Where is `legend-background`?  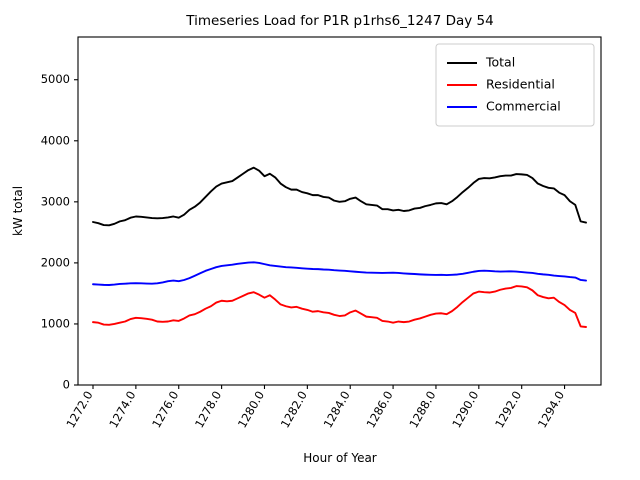 legend-background is located at coordinates (515, 85).